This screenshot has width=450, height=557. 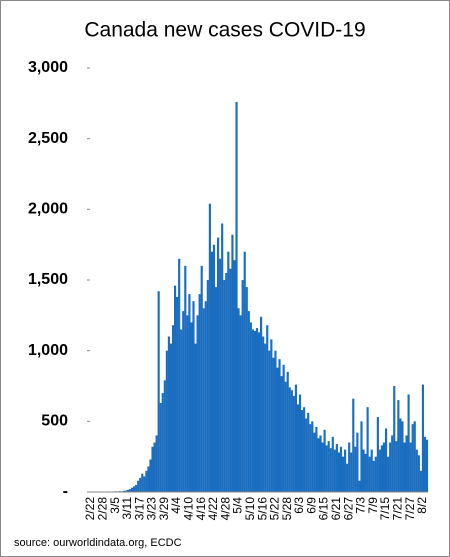 I want to click on source-note: source: ourworldindata.org, ECDC, so click(x=98, y=543).